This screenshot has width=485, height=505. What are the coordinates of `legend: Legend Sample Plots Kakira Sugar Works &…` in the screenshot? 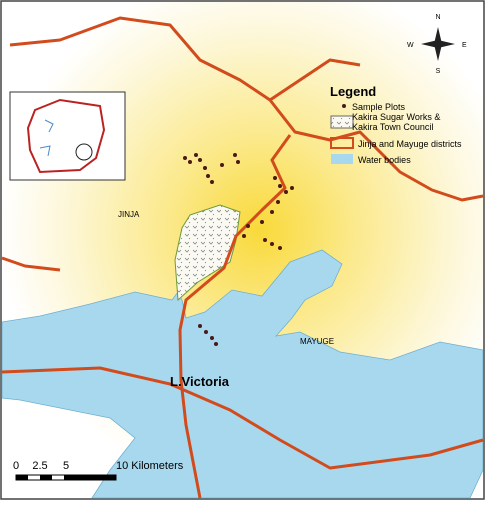 It's located at (396, 124).